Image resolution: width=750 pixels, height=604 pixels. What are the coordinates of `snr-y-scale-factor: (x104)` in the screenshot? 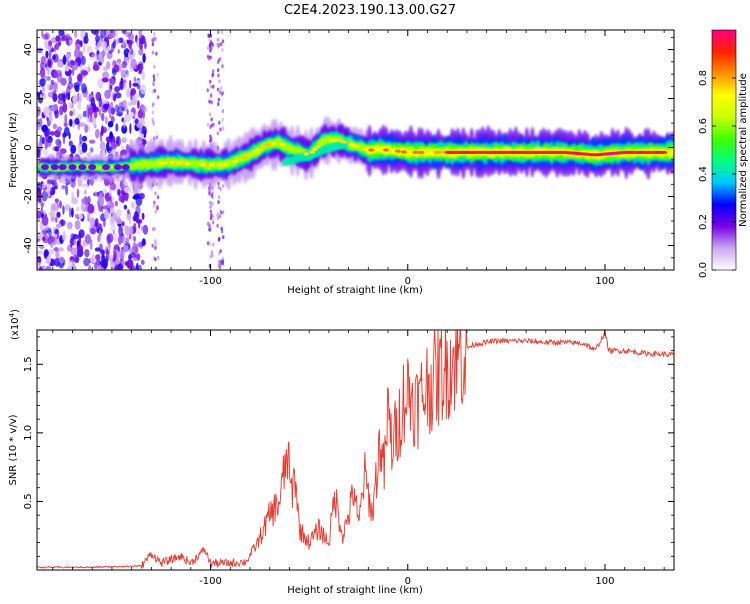 It's located at (14, 324).